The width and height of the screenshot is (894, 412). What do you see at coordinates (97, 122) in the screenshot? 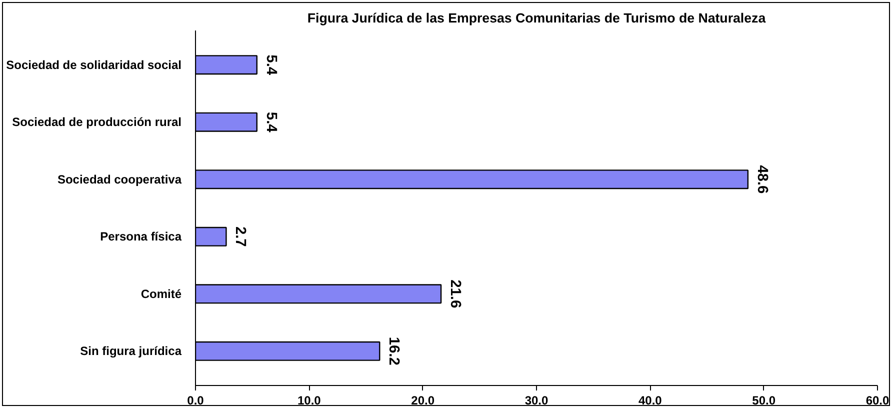
I see `y-tick-label: Sociedad de producción rural` at bounding box center [97, 122].